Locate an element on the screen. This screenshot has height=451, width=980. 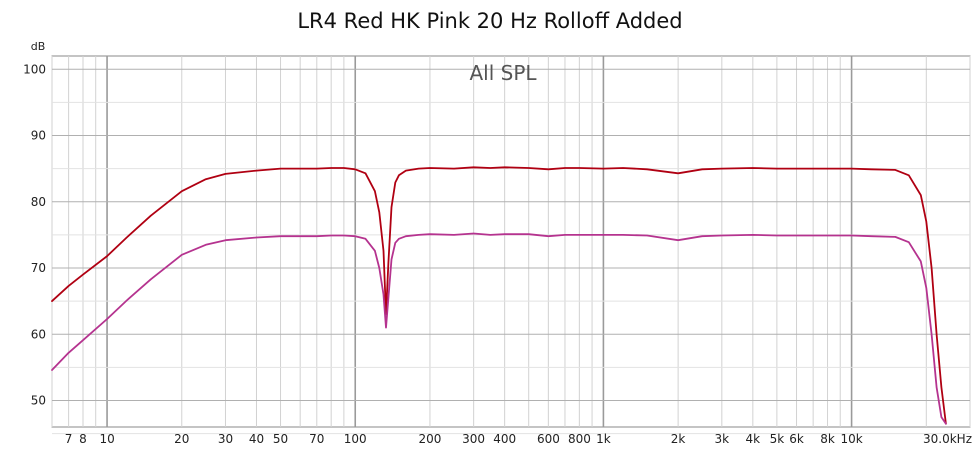
x-tick-label: 10k is located at coordinates (851, 439).